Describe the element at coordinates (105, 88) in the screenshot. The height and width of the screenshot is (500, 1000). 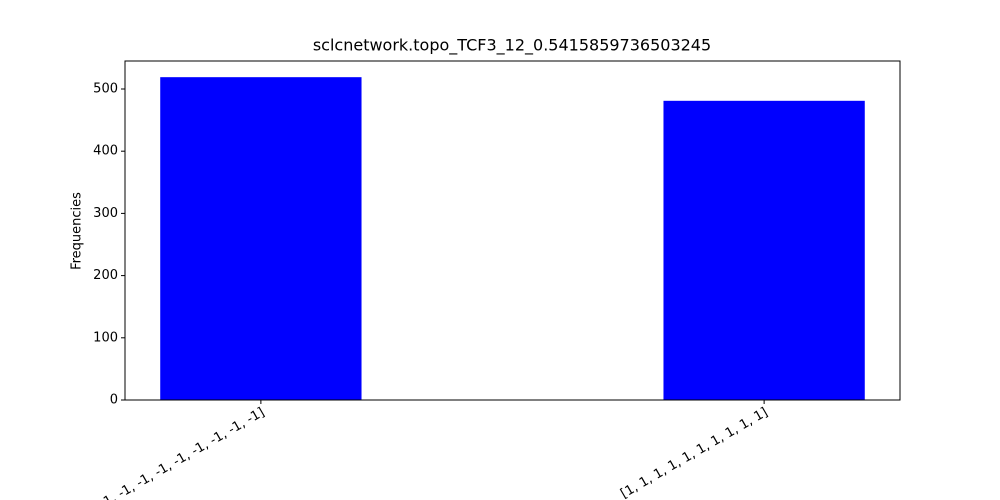
I see `y-tick-label: 500` at that location.